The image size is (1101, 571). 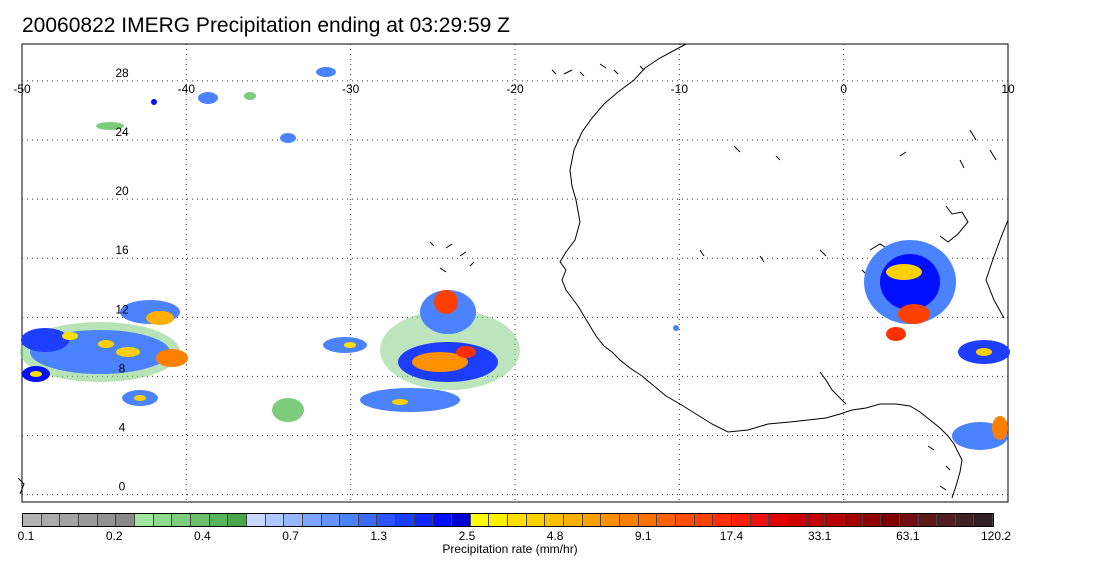 What do you see at coordinates (510, 549) in the screenshot?
I see `colorbar-title: Precipitation rate (mm/hr)` at bounding box center [510, 549].